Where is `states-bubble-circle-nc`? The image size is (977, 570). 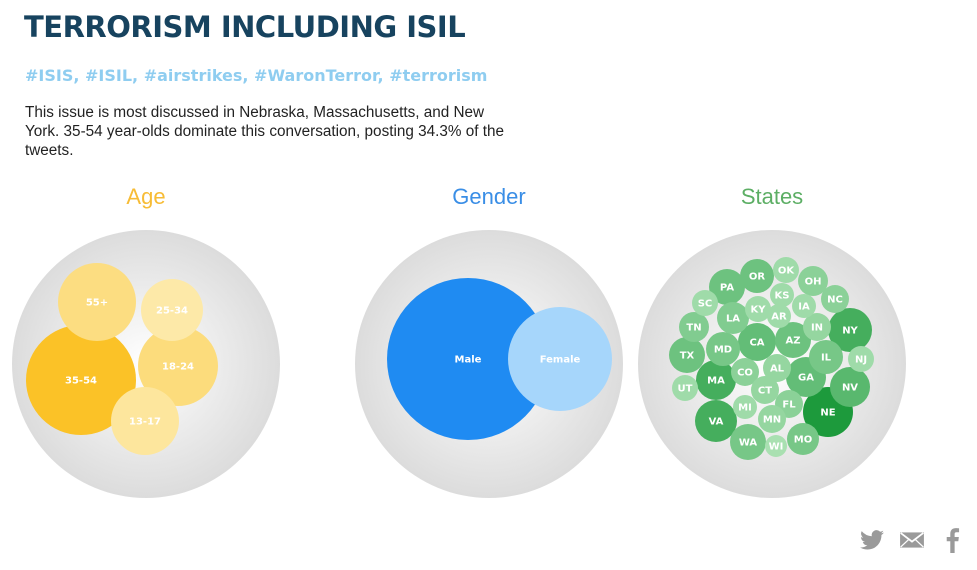
states-bubble-circle-nc is located at coordinates (835, 299).